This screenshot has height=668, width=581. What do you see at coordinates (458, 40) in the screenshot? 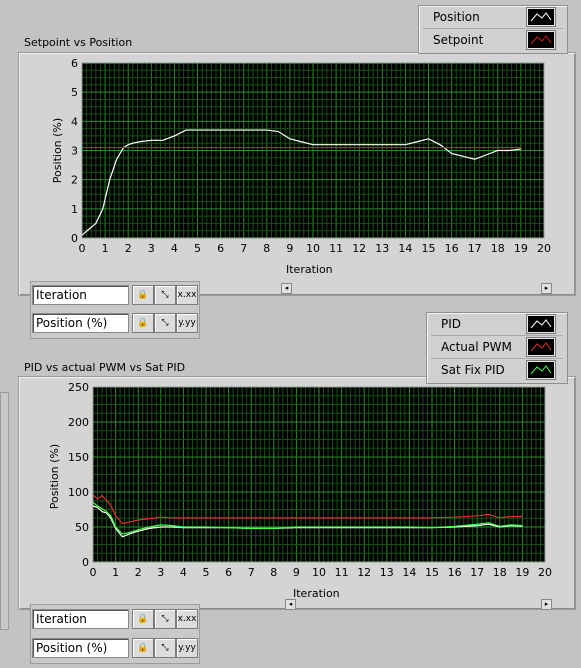
I see `legend-label: Setpoint` at bounding box center [458, 40].